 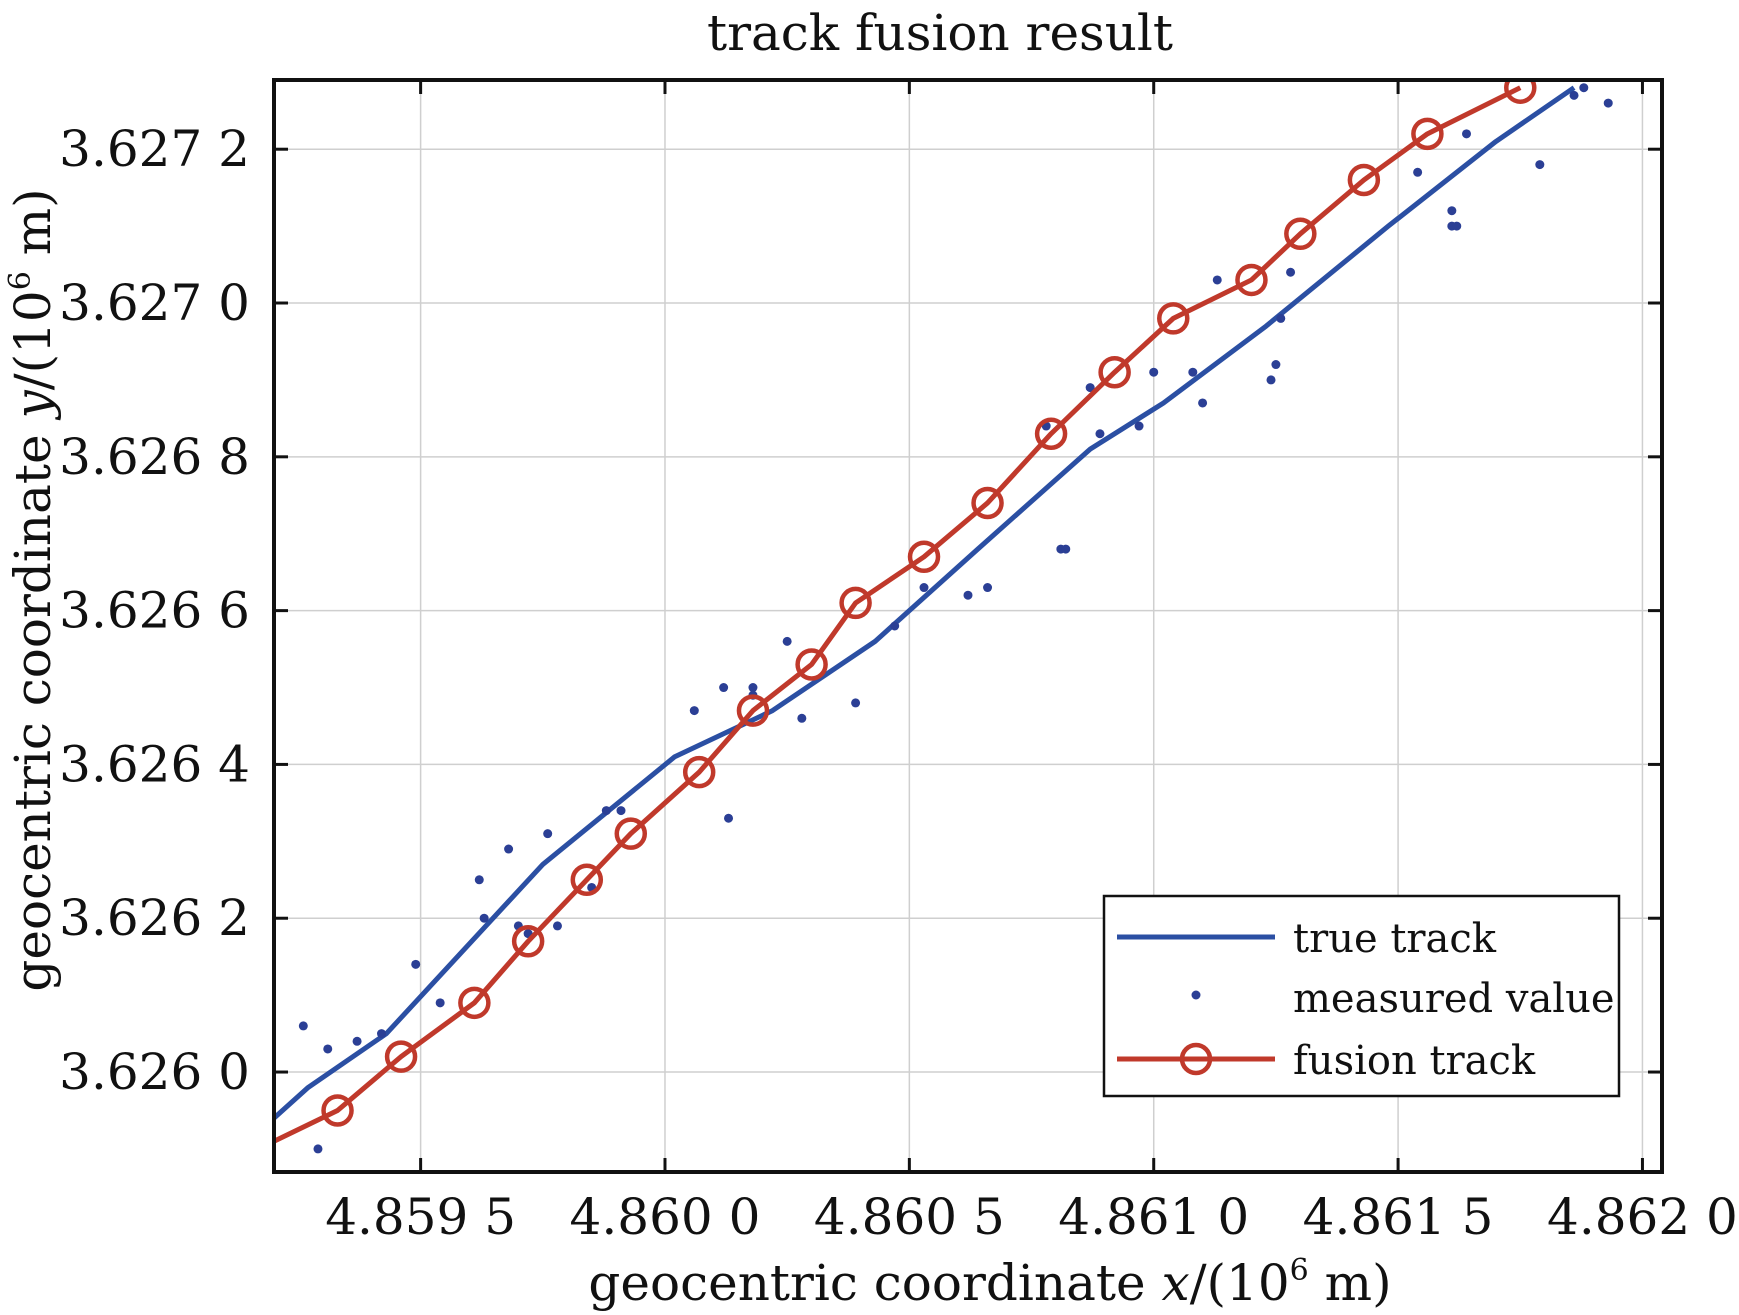 I want to click on y-axis-label-sep: /(10, so click(x=33, y=340).